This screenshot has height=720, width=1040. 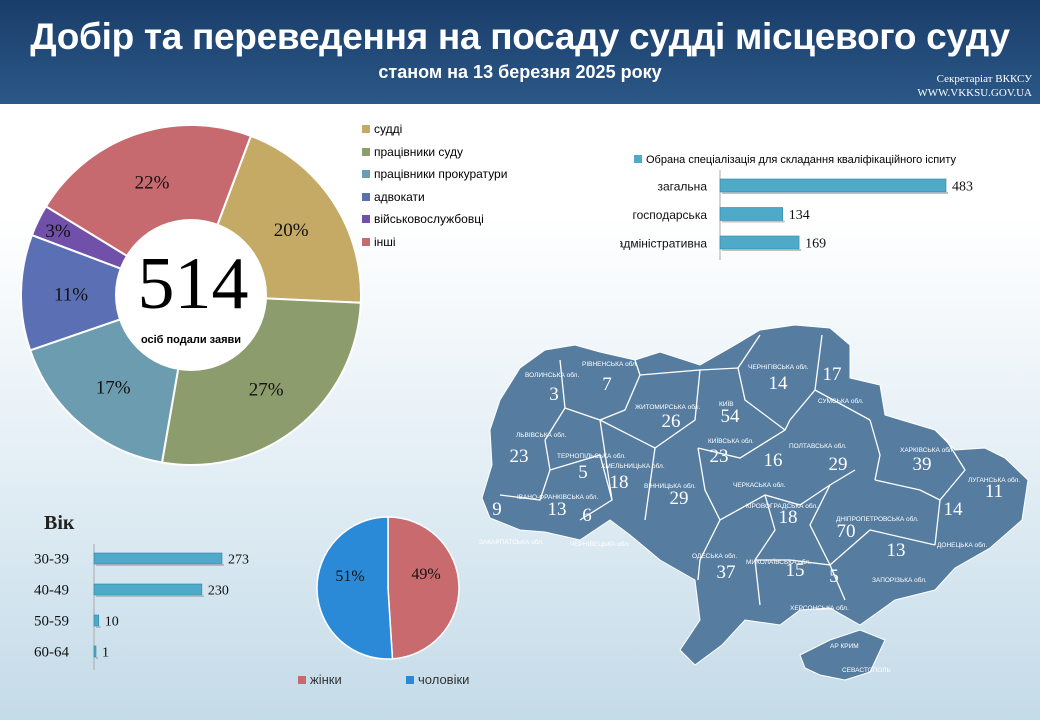 What do you see at coordinates (423, 588) in the screenshot?
I see `gender-slice-women` at bounding box center [423, 588].